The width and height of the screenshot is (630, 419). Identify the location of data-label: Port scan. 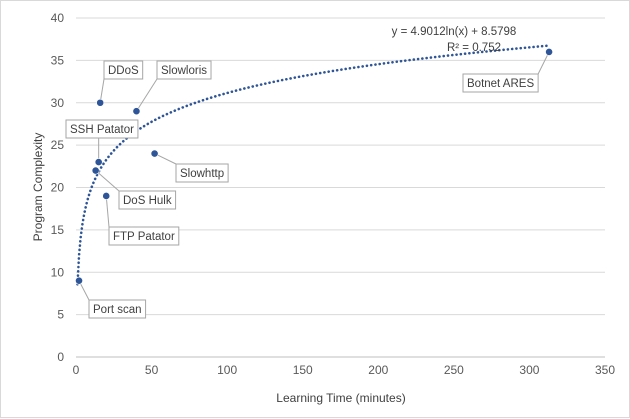
(117, 309).